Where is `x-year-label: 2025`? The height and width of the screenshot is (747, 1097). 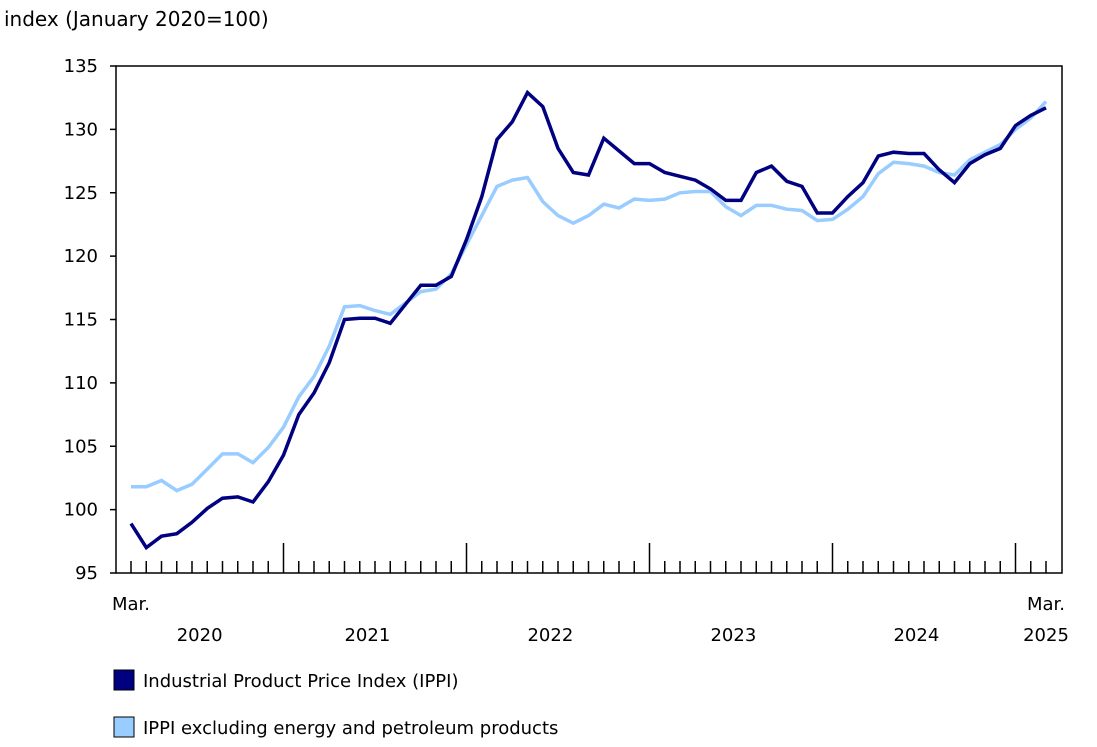
x-year-label: 2025 is located at coordinates (1046, 635).